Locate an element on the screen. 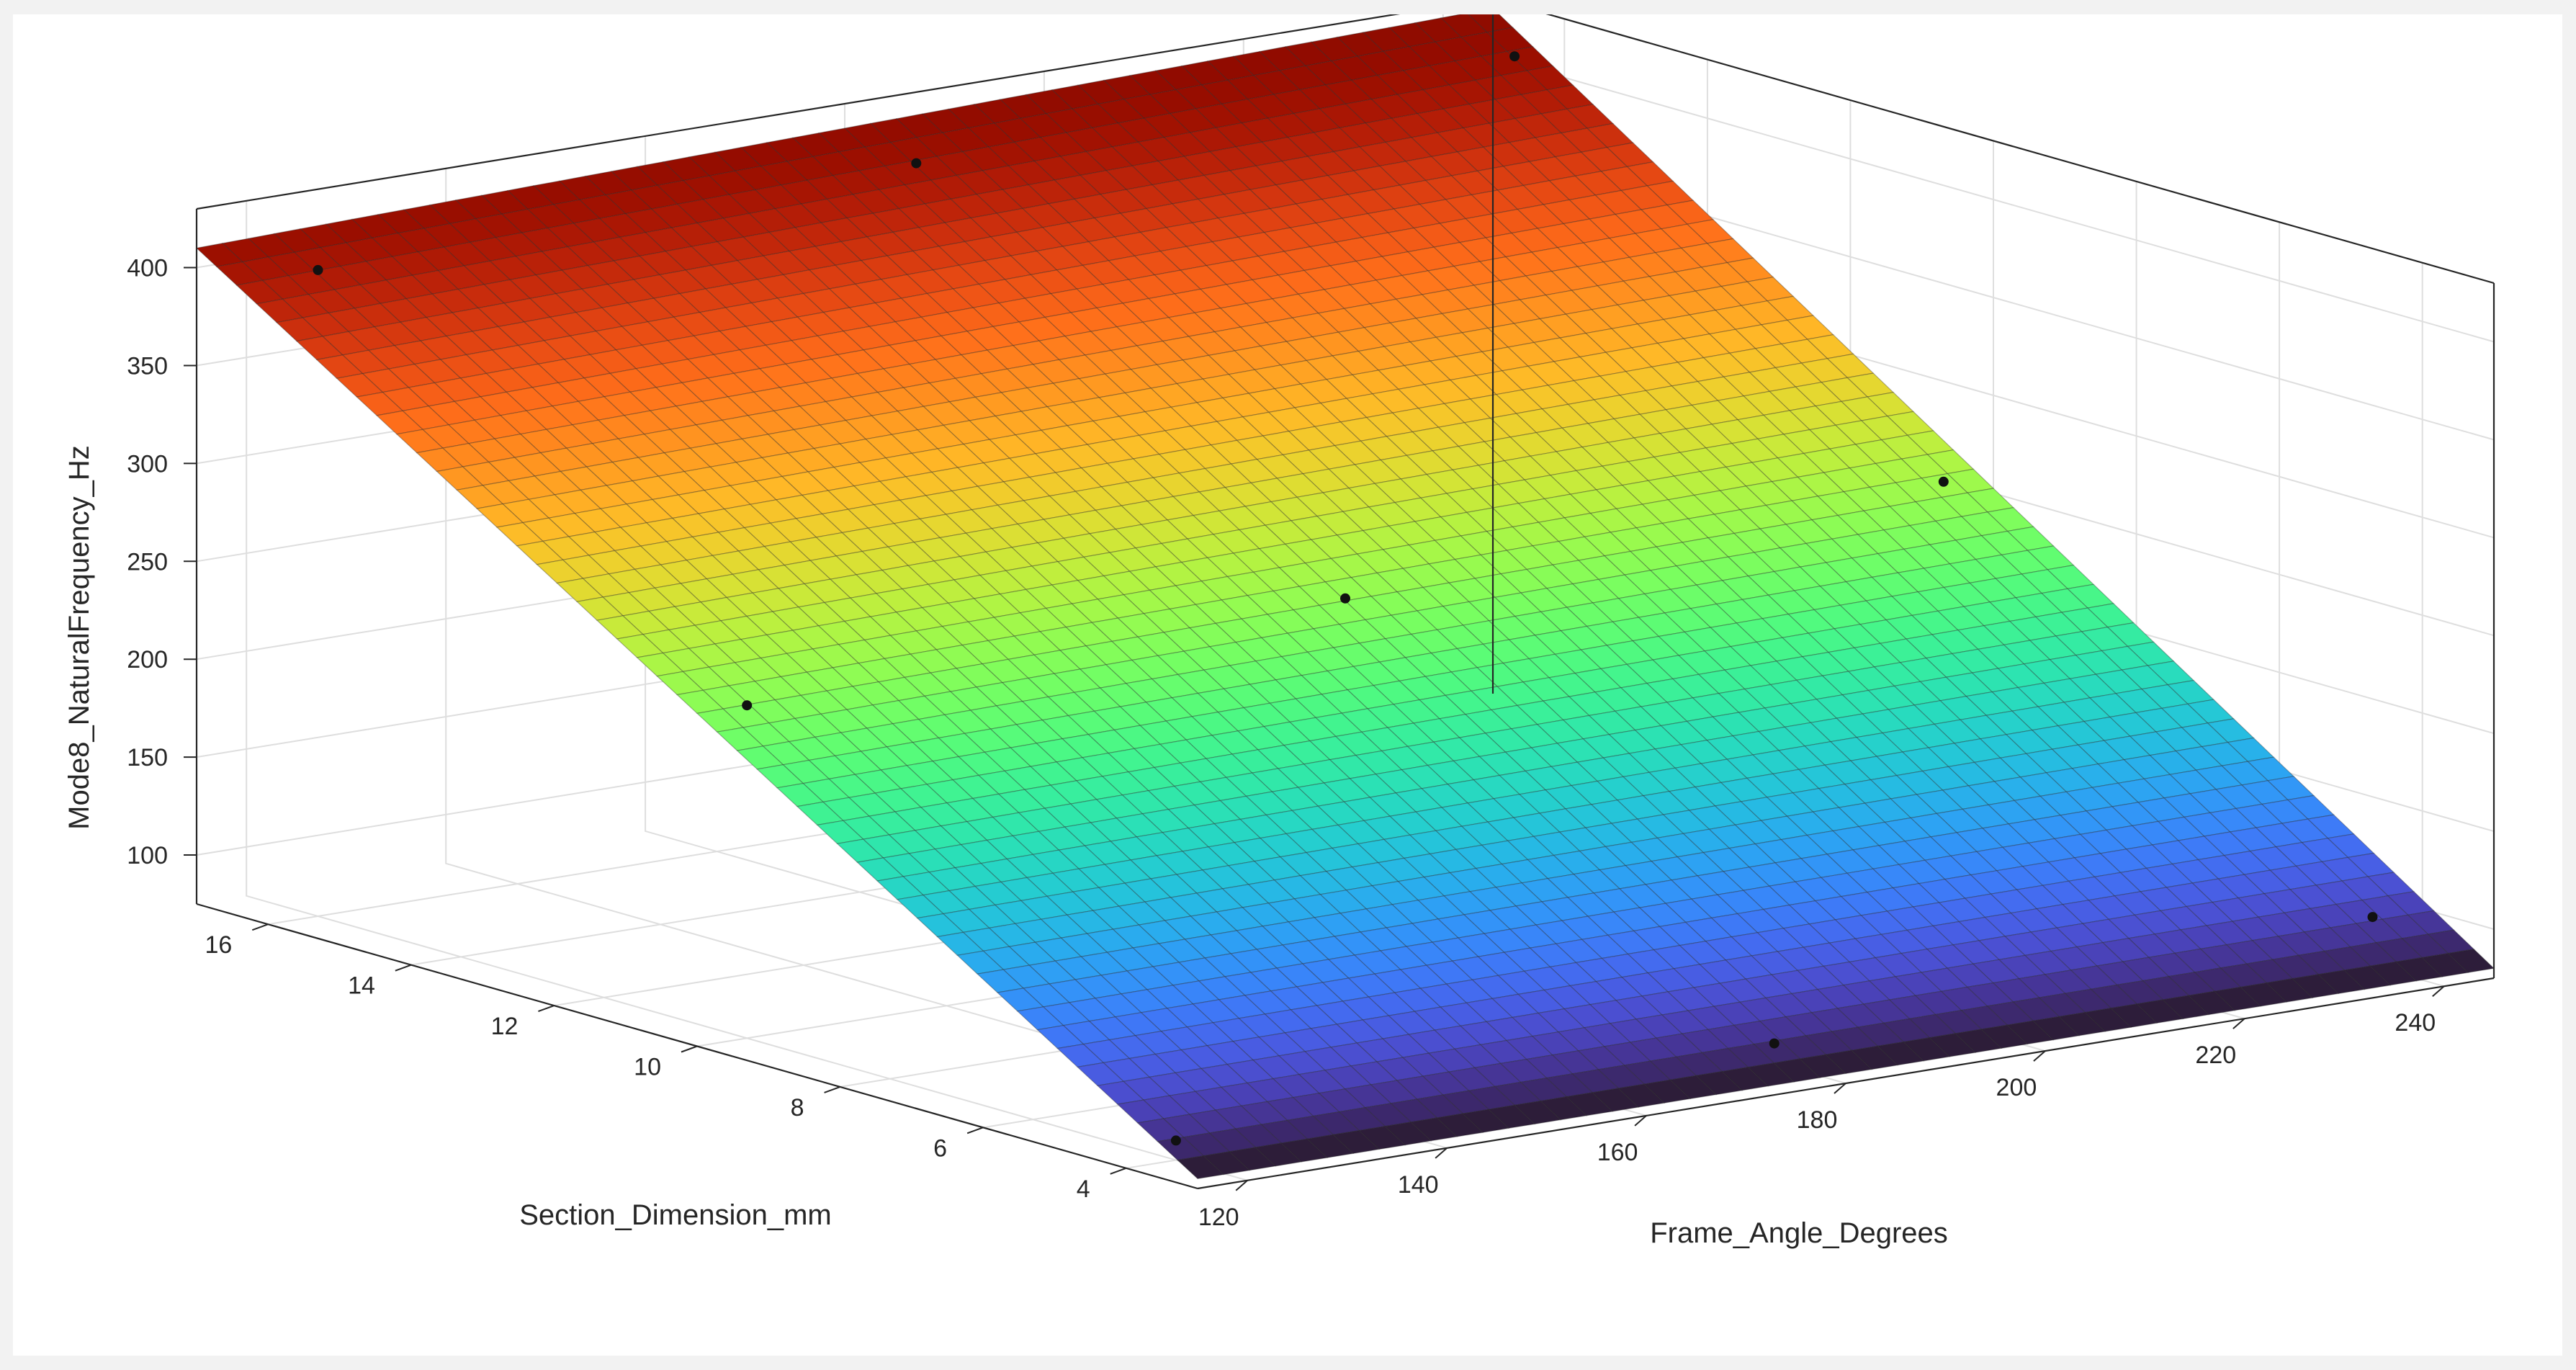 Image resolution: width=2576 pixels, height=1370 pixels. z-tick-label: 350 is located at coordinates (147, 366).